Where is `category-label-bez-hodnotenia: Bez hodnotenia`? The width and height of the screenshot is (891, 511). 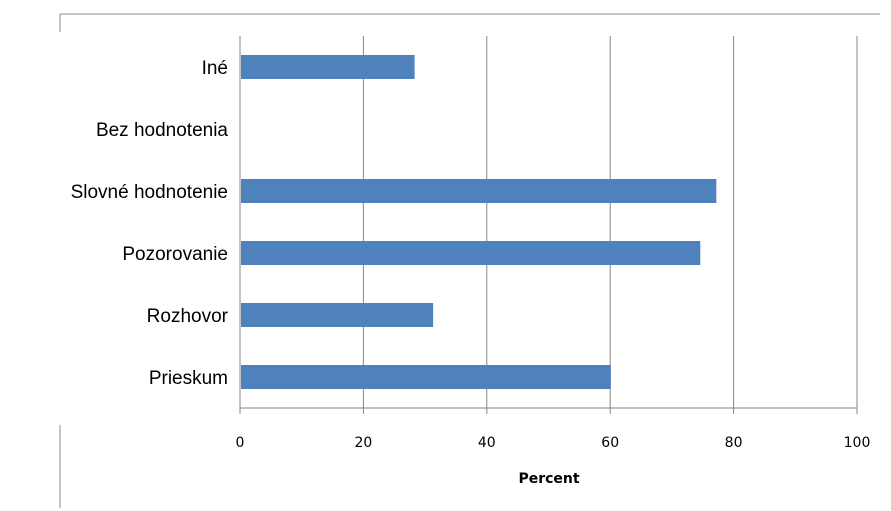 category-label-bez-hodnotenia: Bez hodnotenia is located at coordinates (162, 130).